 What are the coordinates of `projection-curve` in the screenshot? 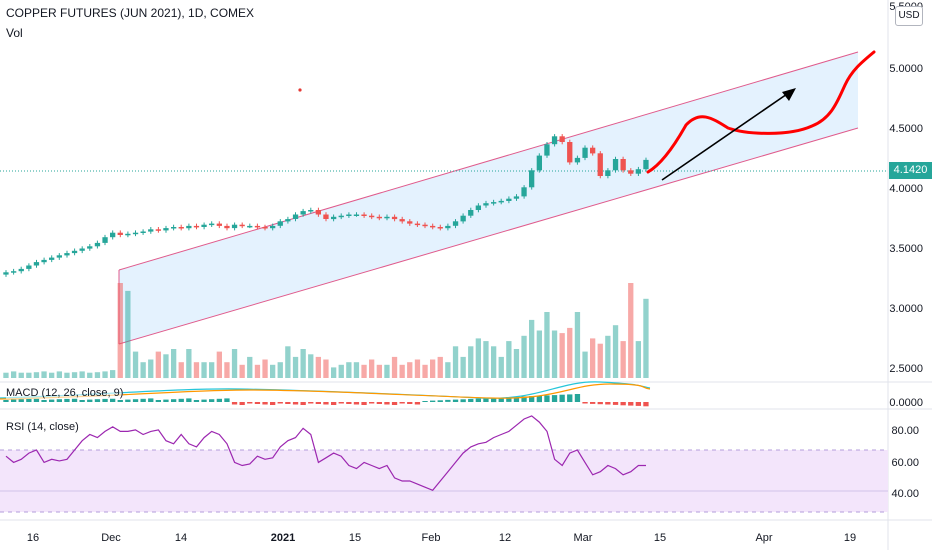 It's located at (761, 112).